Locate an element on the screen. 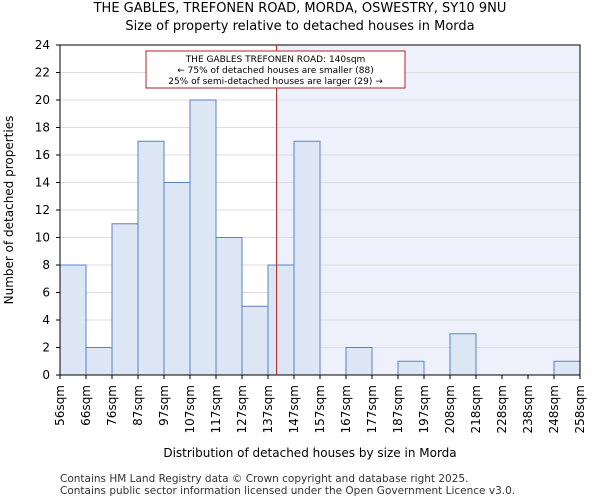 The height and width of the screenshot is (500, 600). bar-147sqm is located at coordinates (307, 258).